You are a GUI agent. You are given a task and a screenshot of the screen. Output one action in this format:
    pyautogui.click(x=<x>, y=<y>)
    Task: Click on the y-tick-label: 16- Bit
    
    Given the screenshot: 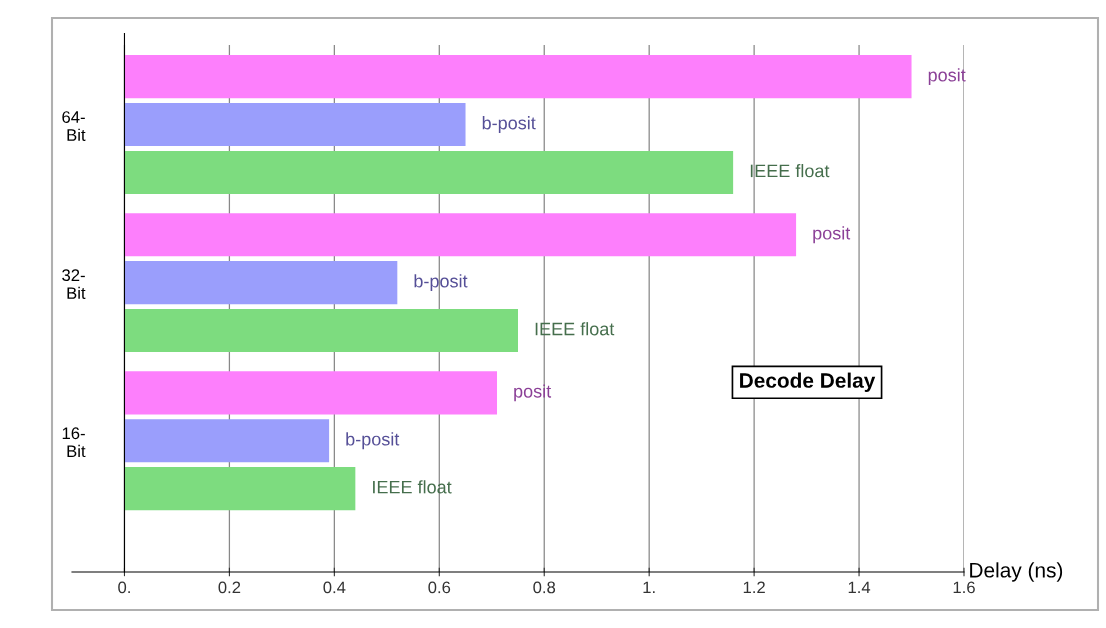 What is the action you would take?
    pyautogui.click(x=74, y=442)
    